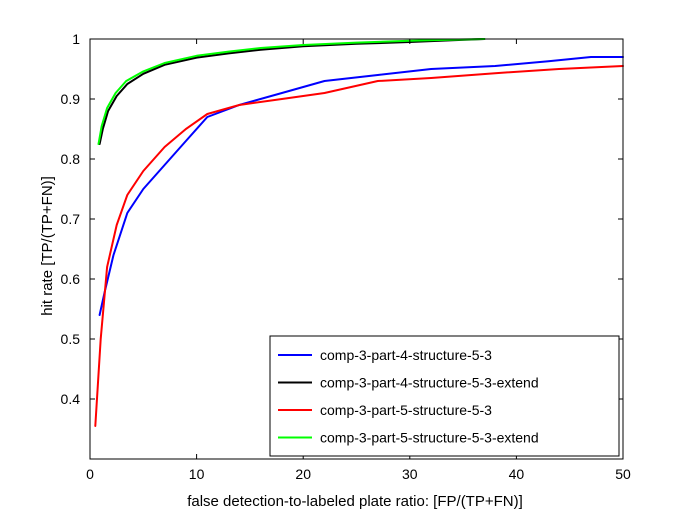  What do you see at coordinates (71, 399) in the screenshot?
I see `y-tick-label: 0.4` at bounding box center [71, 399].